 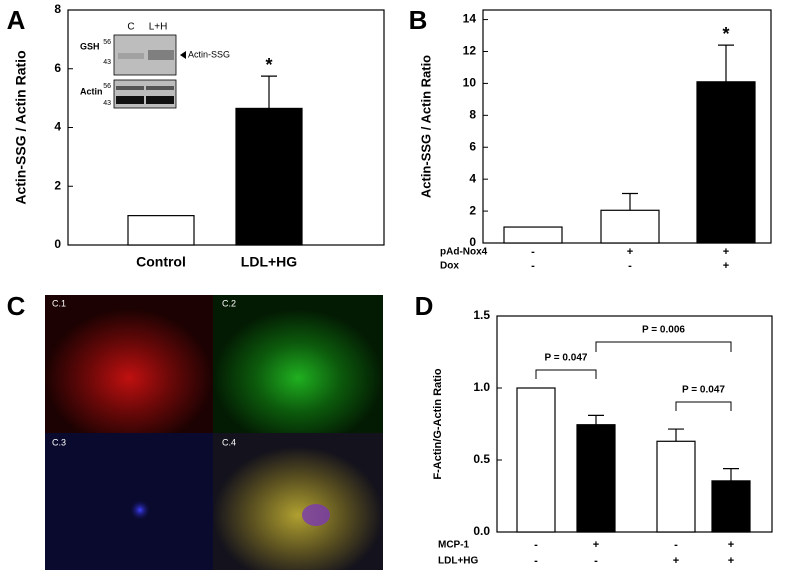 I want to click on x-tick-label: LDL+HG, so click(x=269, y=262).